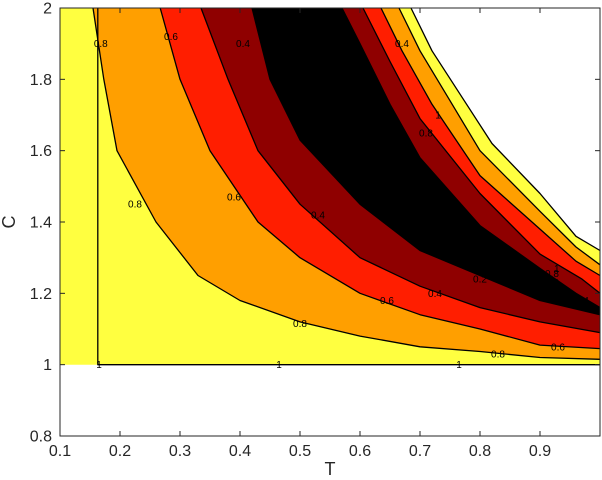  I want to click on x-axis-label: T, so click(330, 469).